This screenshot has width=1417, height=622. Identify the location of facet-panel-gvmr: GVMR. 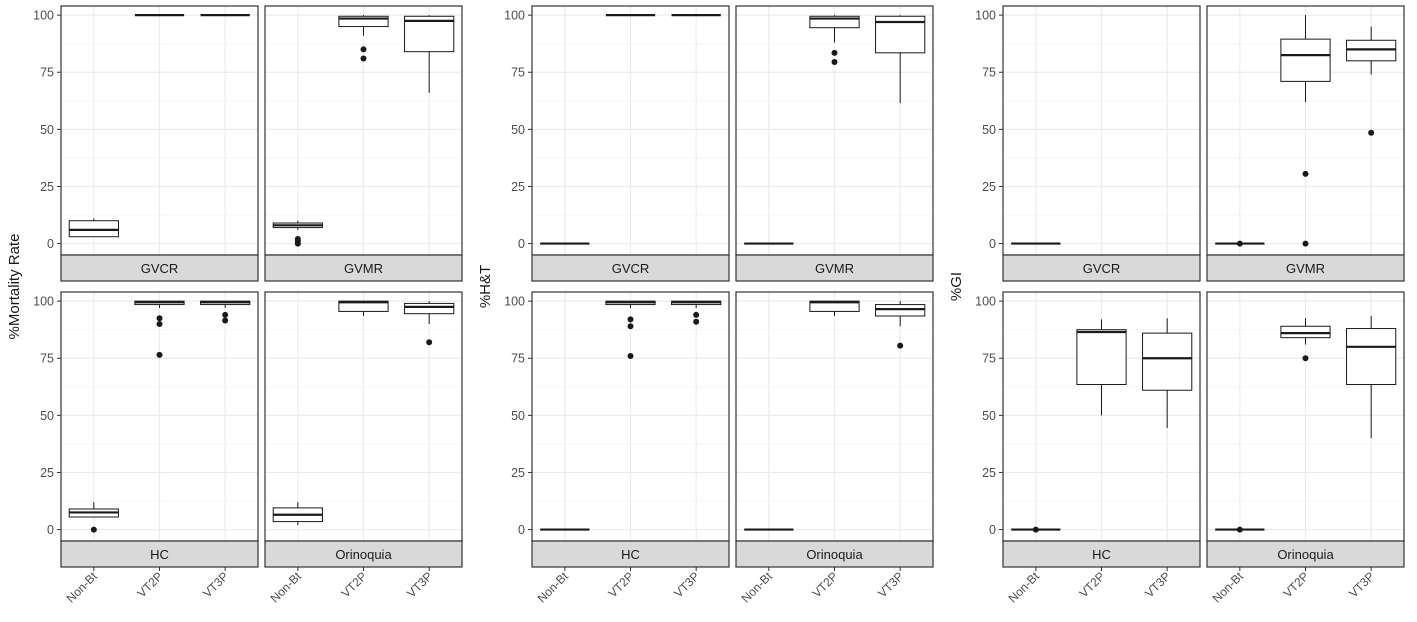
(1305, 143).